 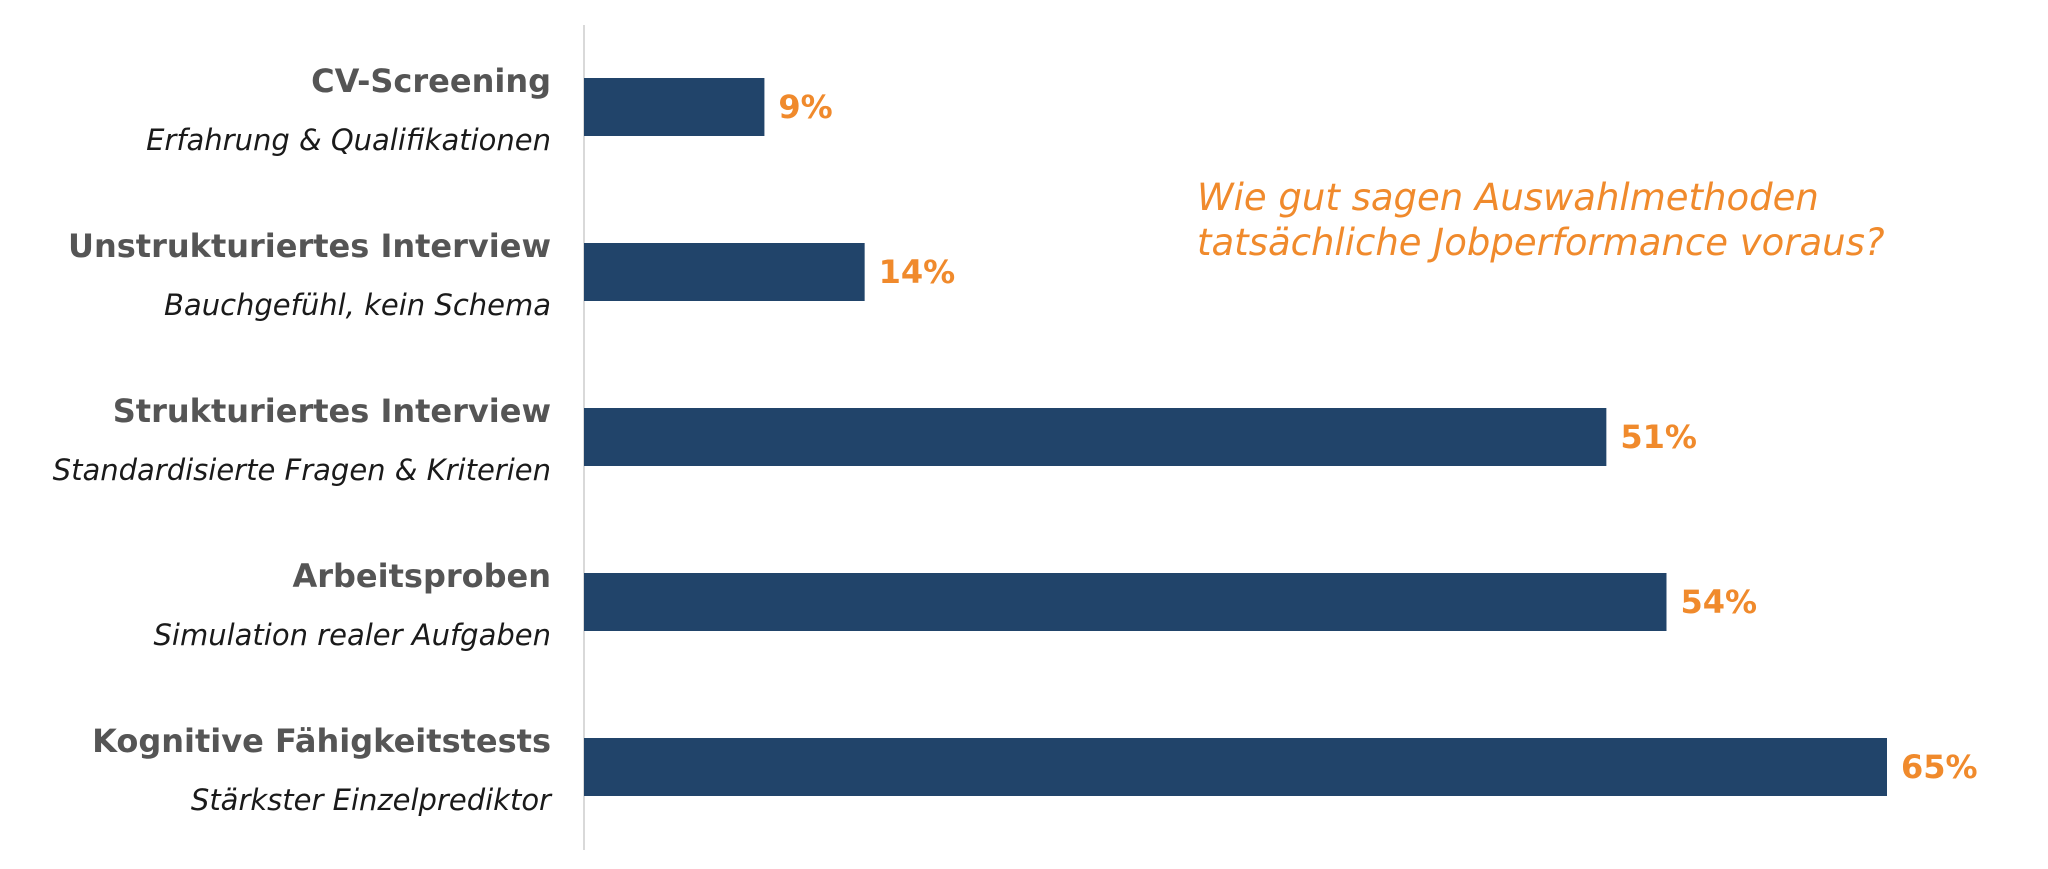 What do you see at coordinates (1508, 197) in the screenshot?
I see `annotation-line-1: Wie gut sagen Auswahlmethoden` at bounding box center [1508, 197].